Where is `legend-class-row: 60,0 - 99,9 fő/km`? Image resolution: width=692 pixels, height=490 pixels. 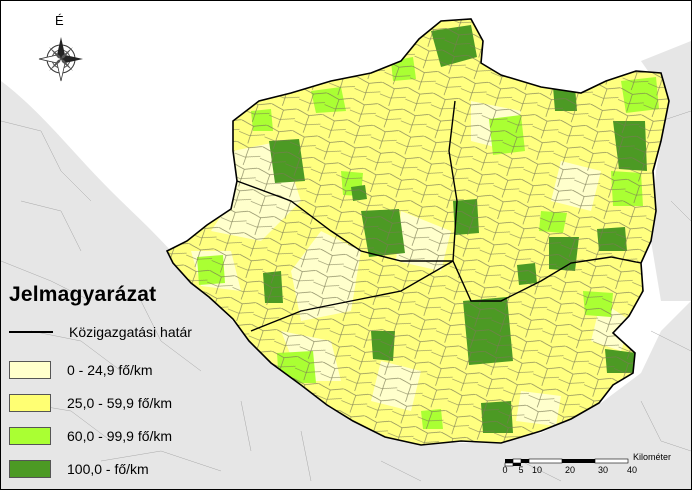
legend-class-row: 60,0 - 99,9 fő/km is located at coordinates (90, 436).